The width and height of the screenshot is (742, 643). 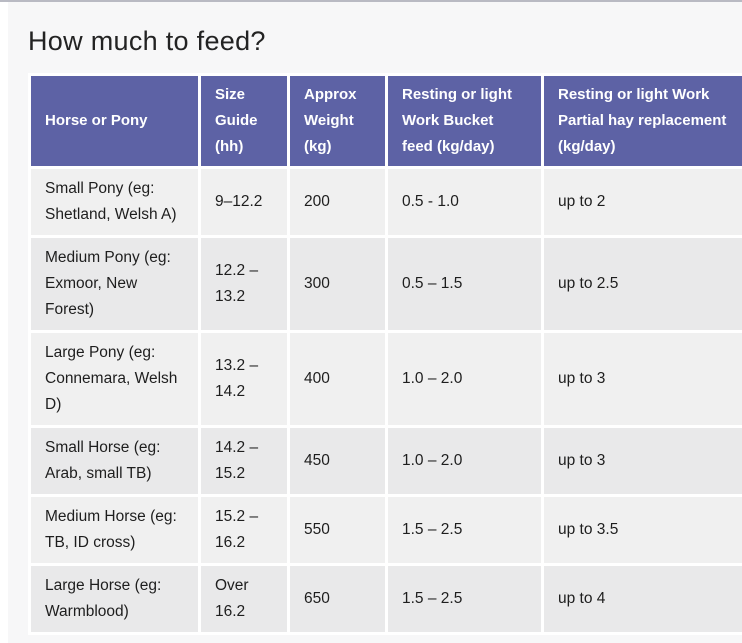 What do you see at coordinates (114, 379) in the screenshot?
I see `row-header-cell: Large Pony (eg: Connemara, Welsh D)` at bounding box center [114, 379].